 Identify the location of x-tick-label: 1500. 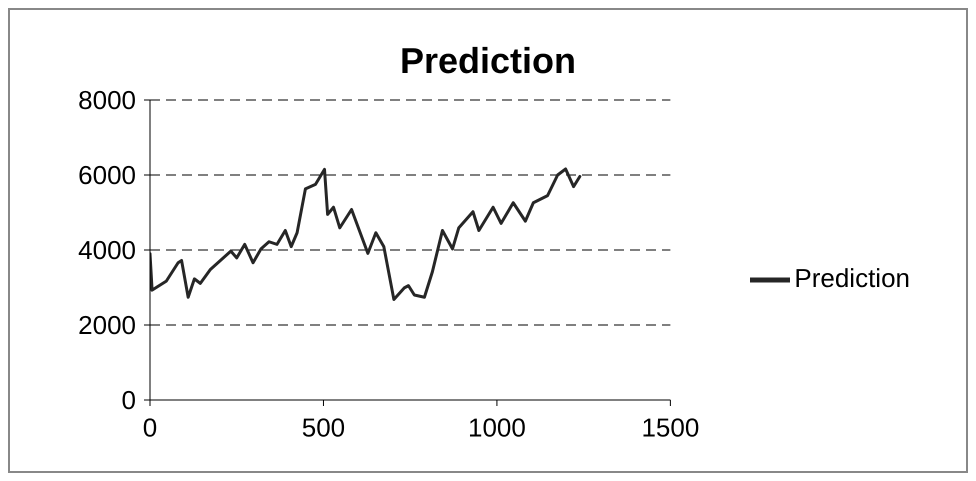
(670, 427).